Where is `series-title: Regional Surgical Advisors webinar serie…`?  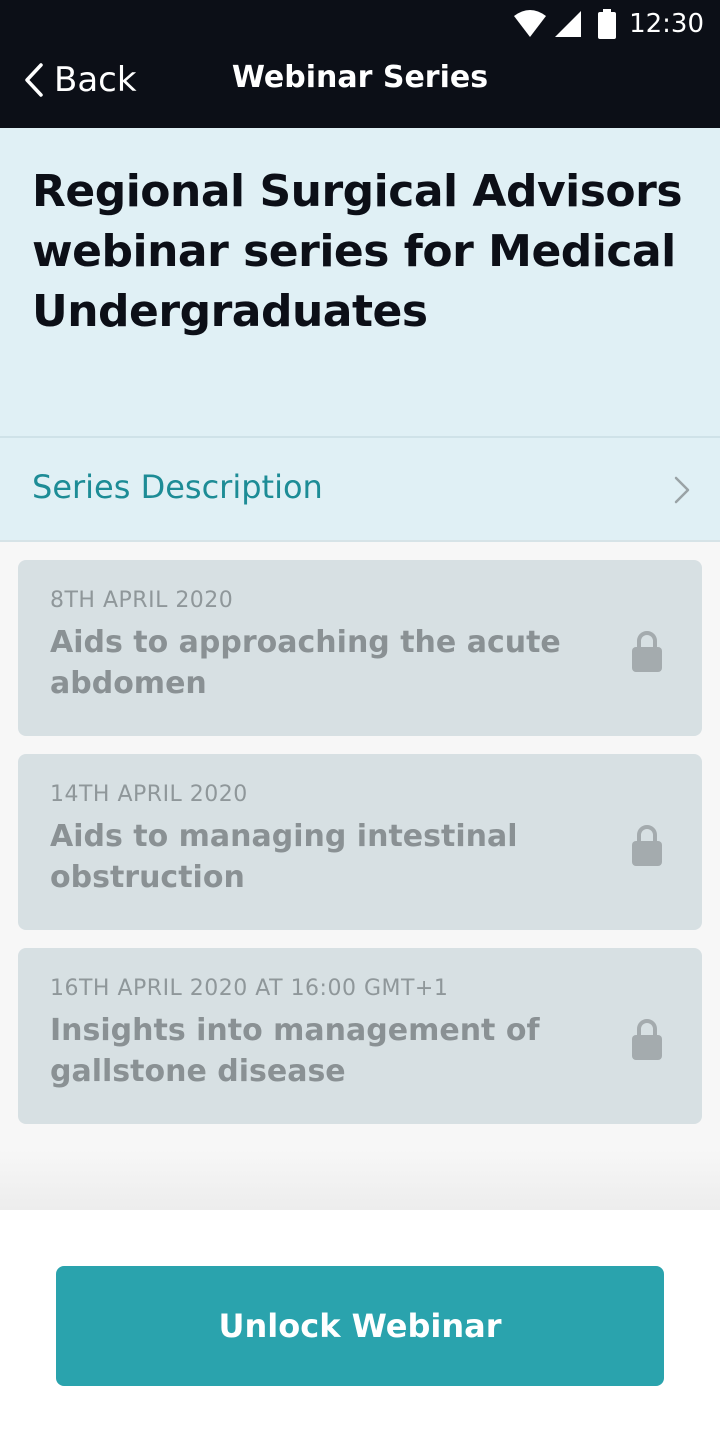
series-title: Regional Surgical Advisors webinar serie… is located at coordinates (357, 251).